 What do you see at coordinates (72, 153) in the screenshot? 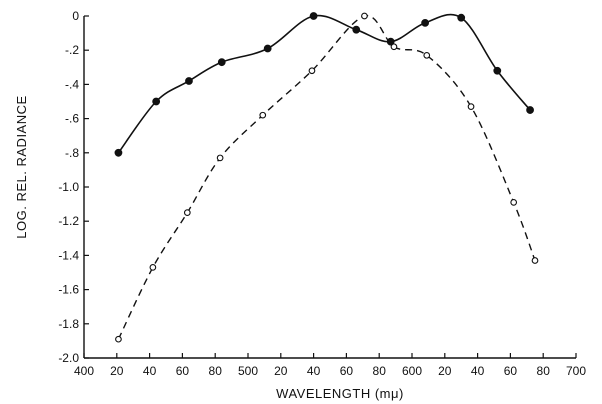
I see `y-tick-label: -.8` at bounding box center [72, 153].